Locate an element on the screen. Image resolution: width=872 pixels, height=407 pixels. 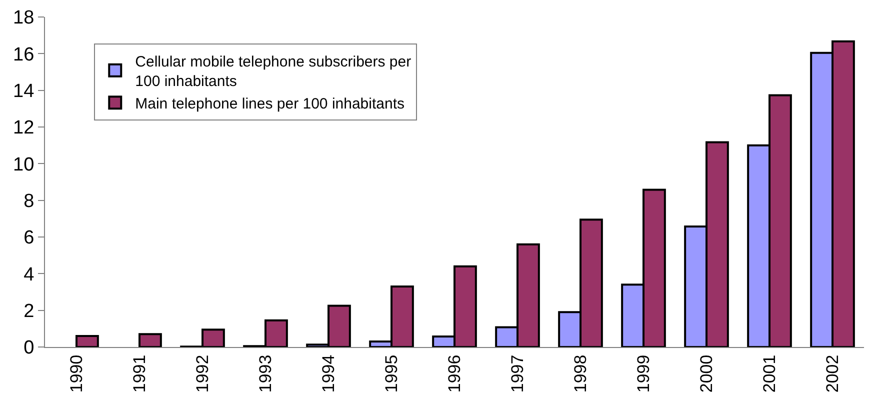
y-tick-label: 6 is located at coordinates (29, 238).